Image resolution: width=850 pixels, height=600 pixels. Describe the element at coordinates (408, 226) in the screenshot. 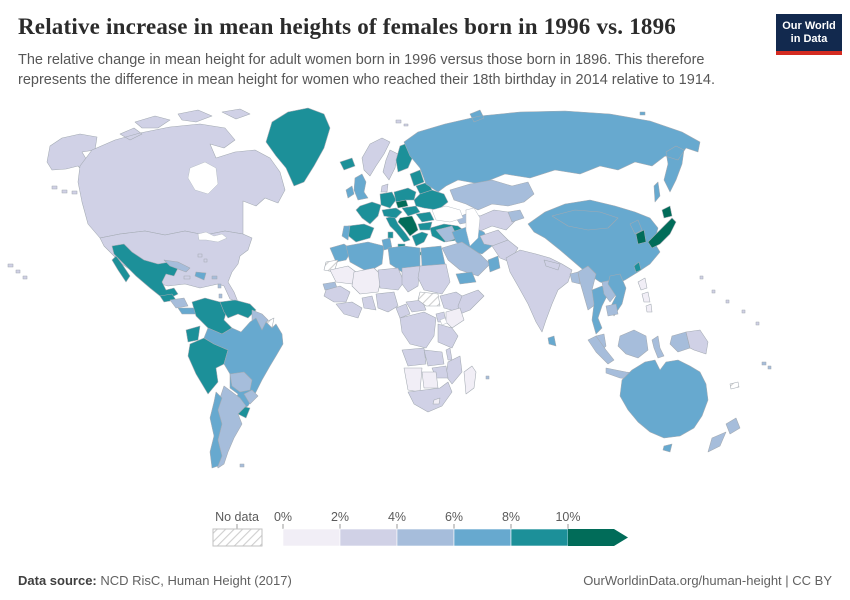

I see `country-balkans` at that location.